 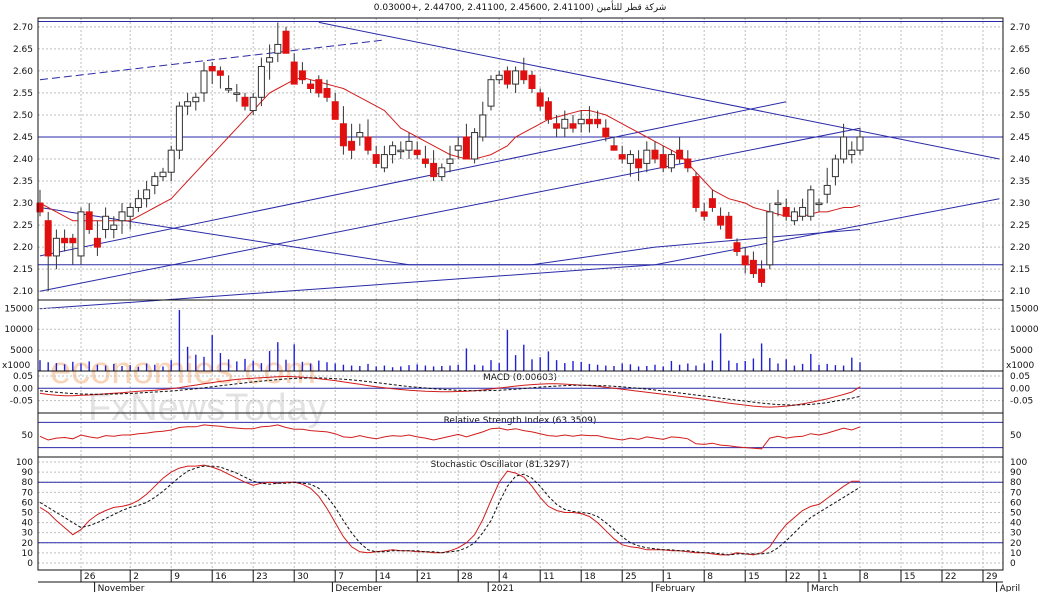 What do you see at coordinates (1016, 524) in the screenshot?
I see `stochastic-tick-right: 40` at bounding box center [1016, 524].